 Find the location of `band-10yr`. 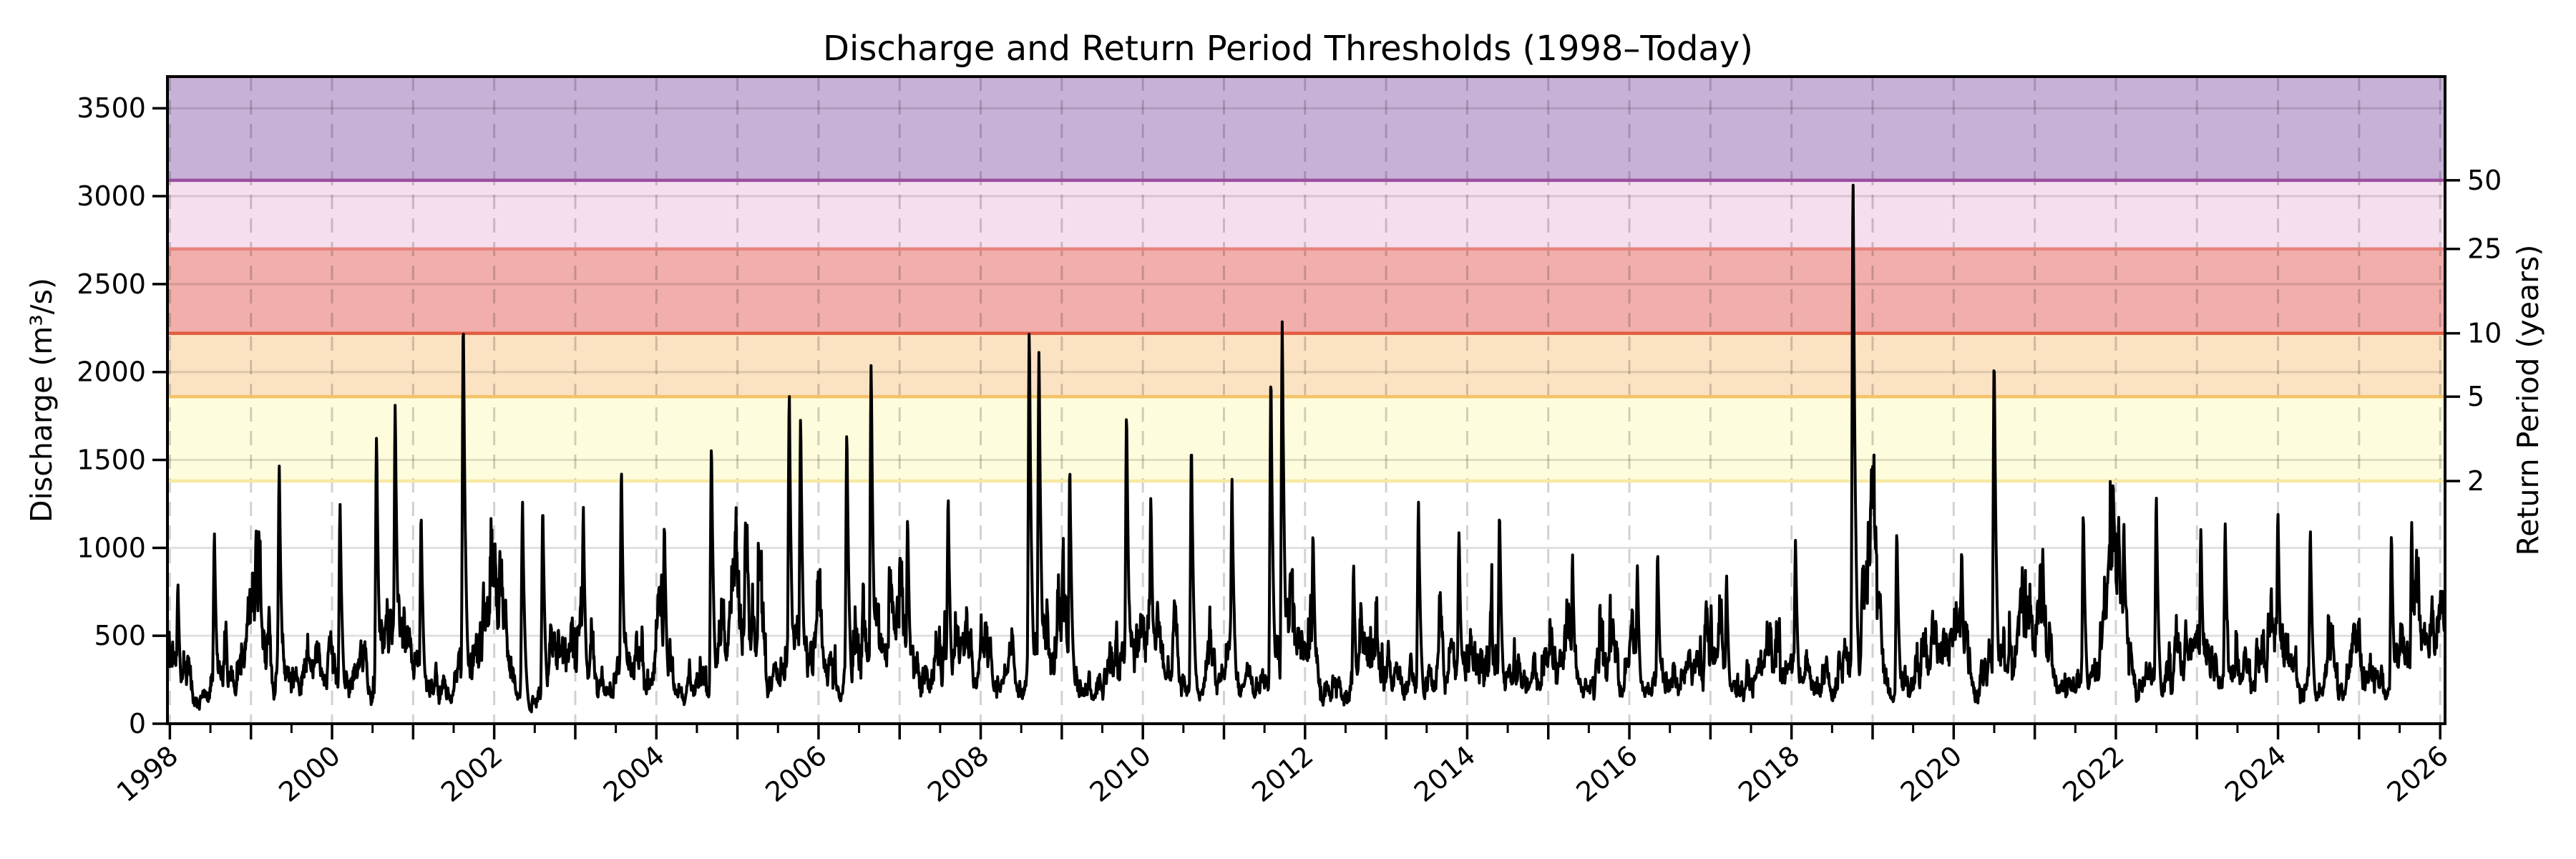

band-10yr is located at coordinates (1306, 291).